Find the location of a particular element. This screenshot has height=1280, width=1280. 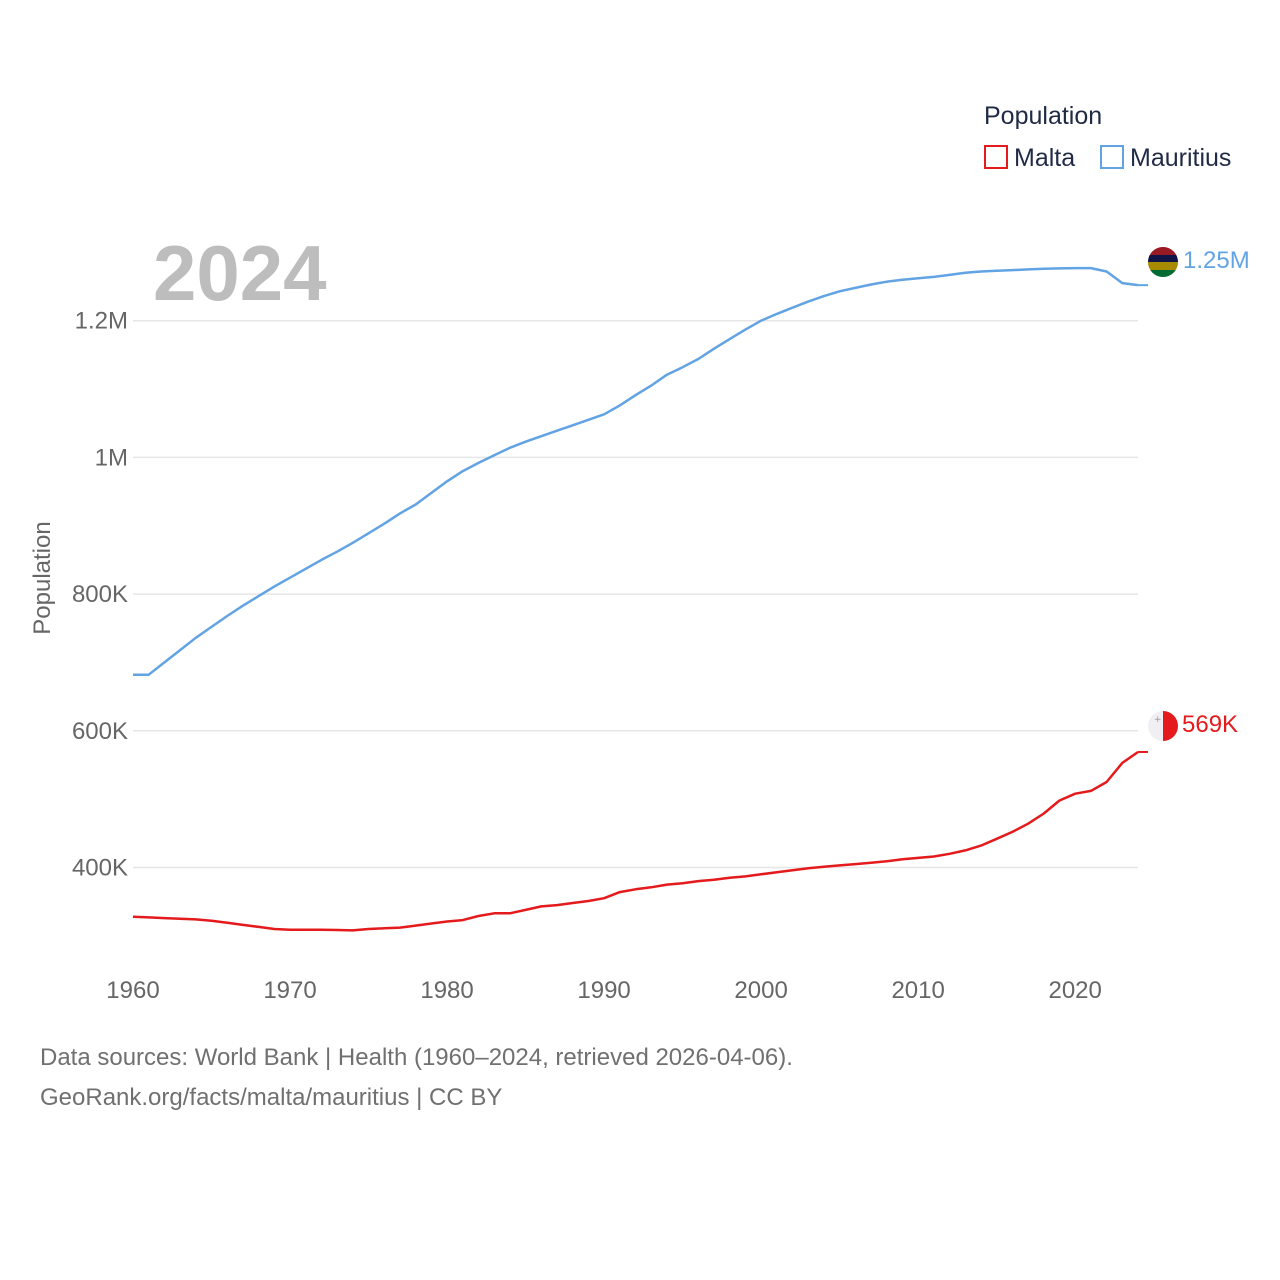

mauritius-flag-icon is located at coordinates (1163, 262).